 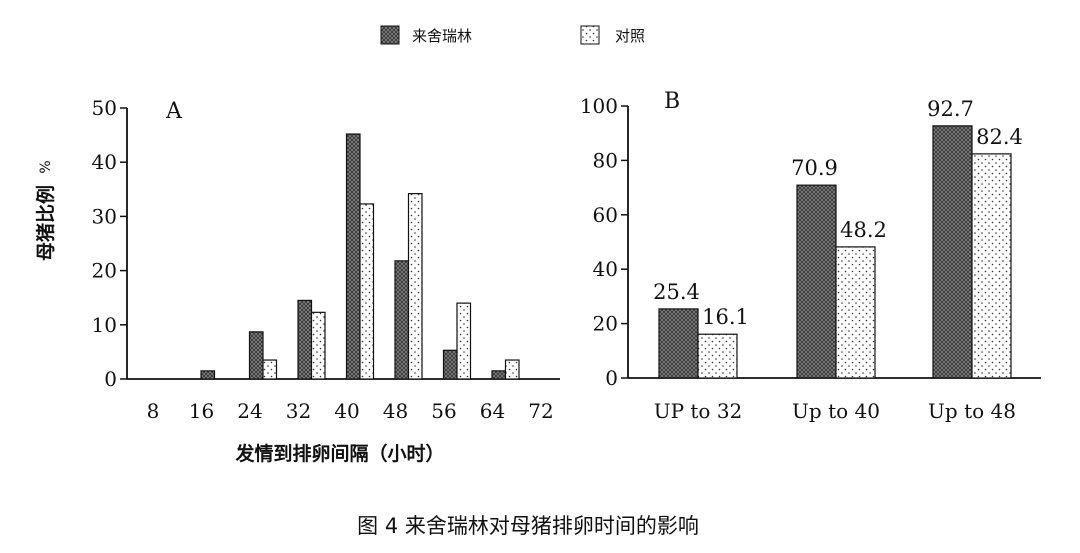 I want to click on panel-a-x-tick-label: 8, so click(x=153, y=411).